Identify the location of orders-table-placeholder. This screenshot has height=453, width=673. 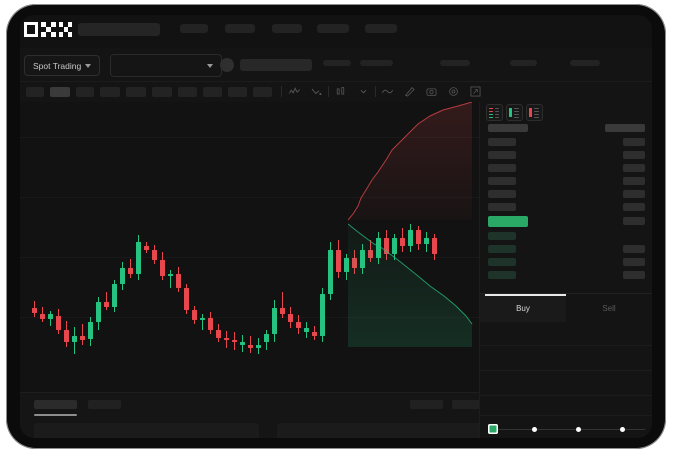
(146, 430).